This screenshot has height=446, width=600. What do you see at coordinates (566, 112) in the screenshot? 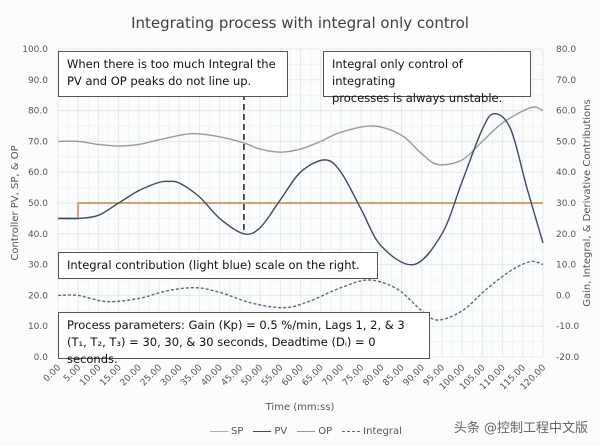
I see `y2-tick-label: 60.0` at bounding box center [566, 112].